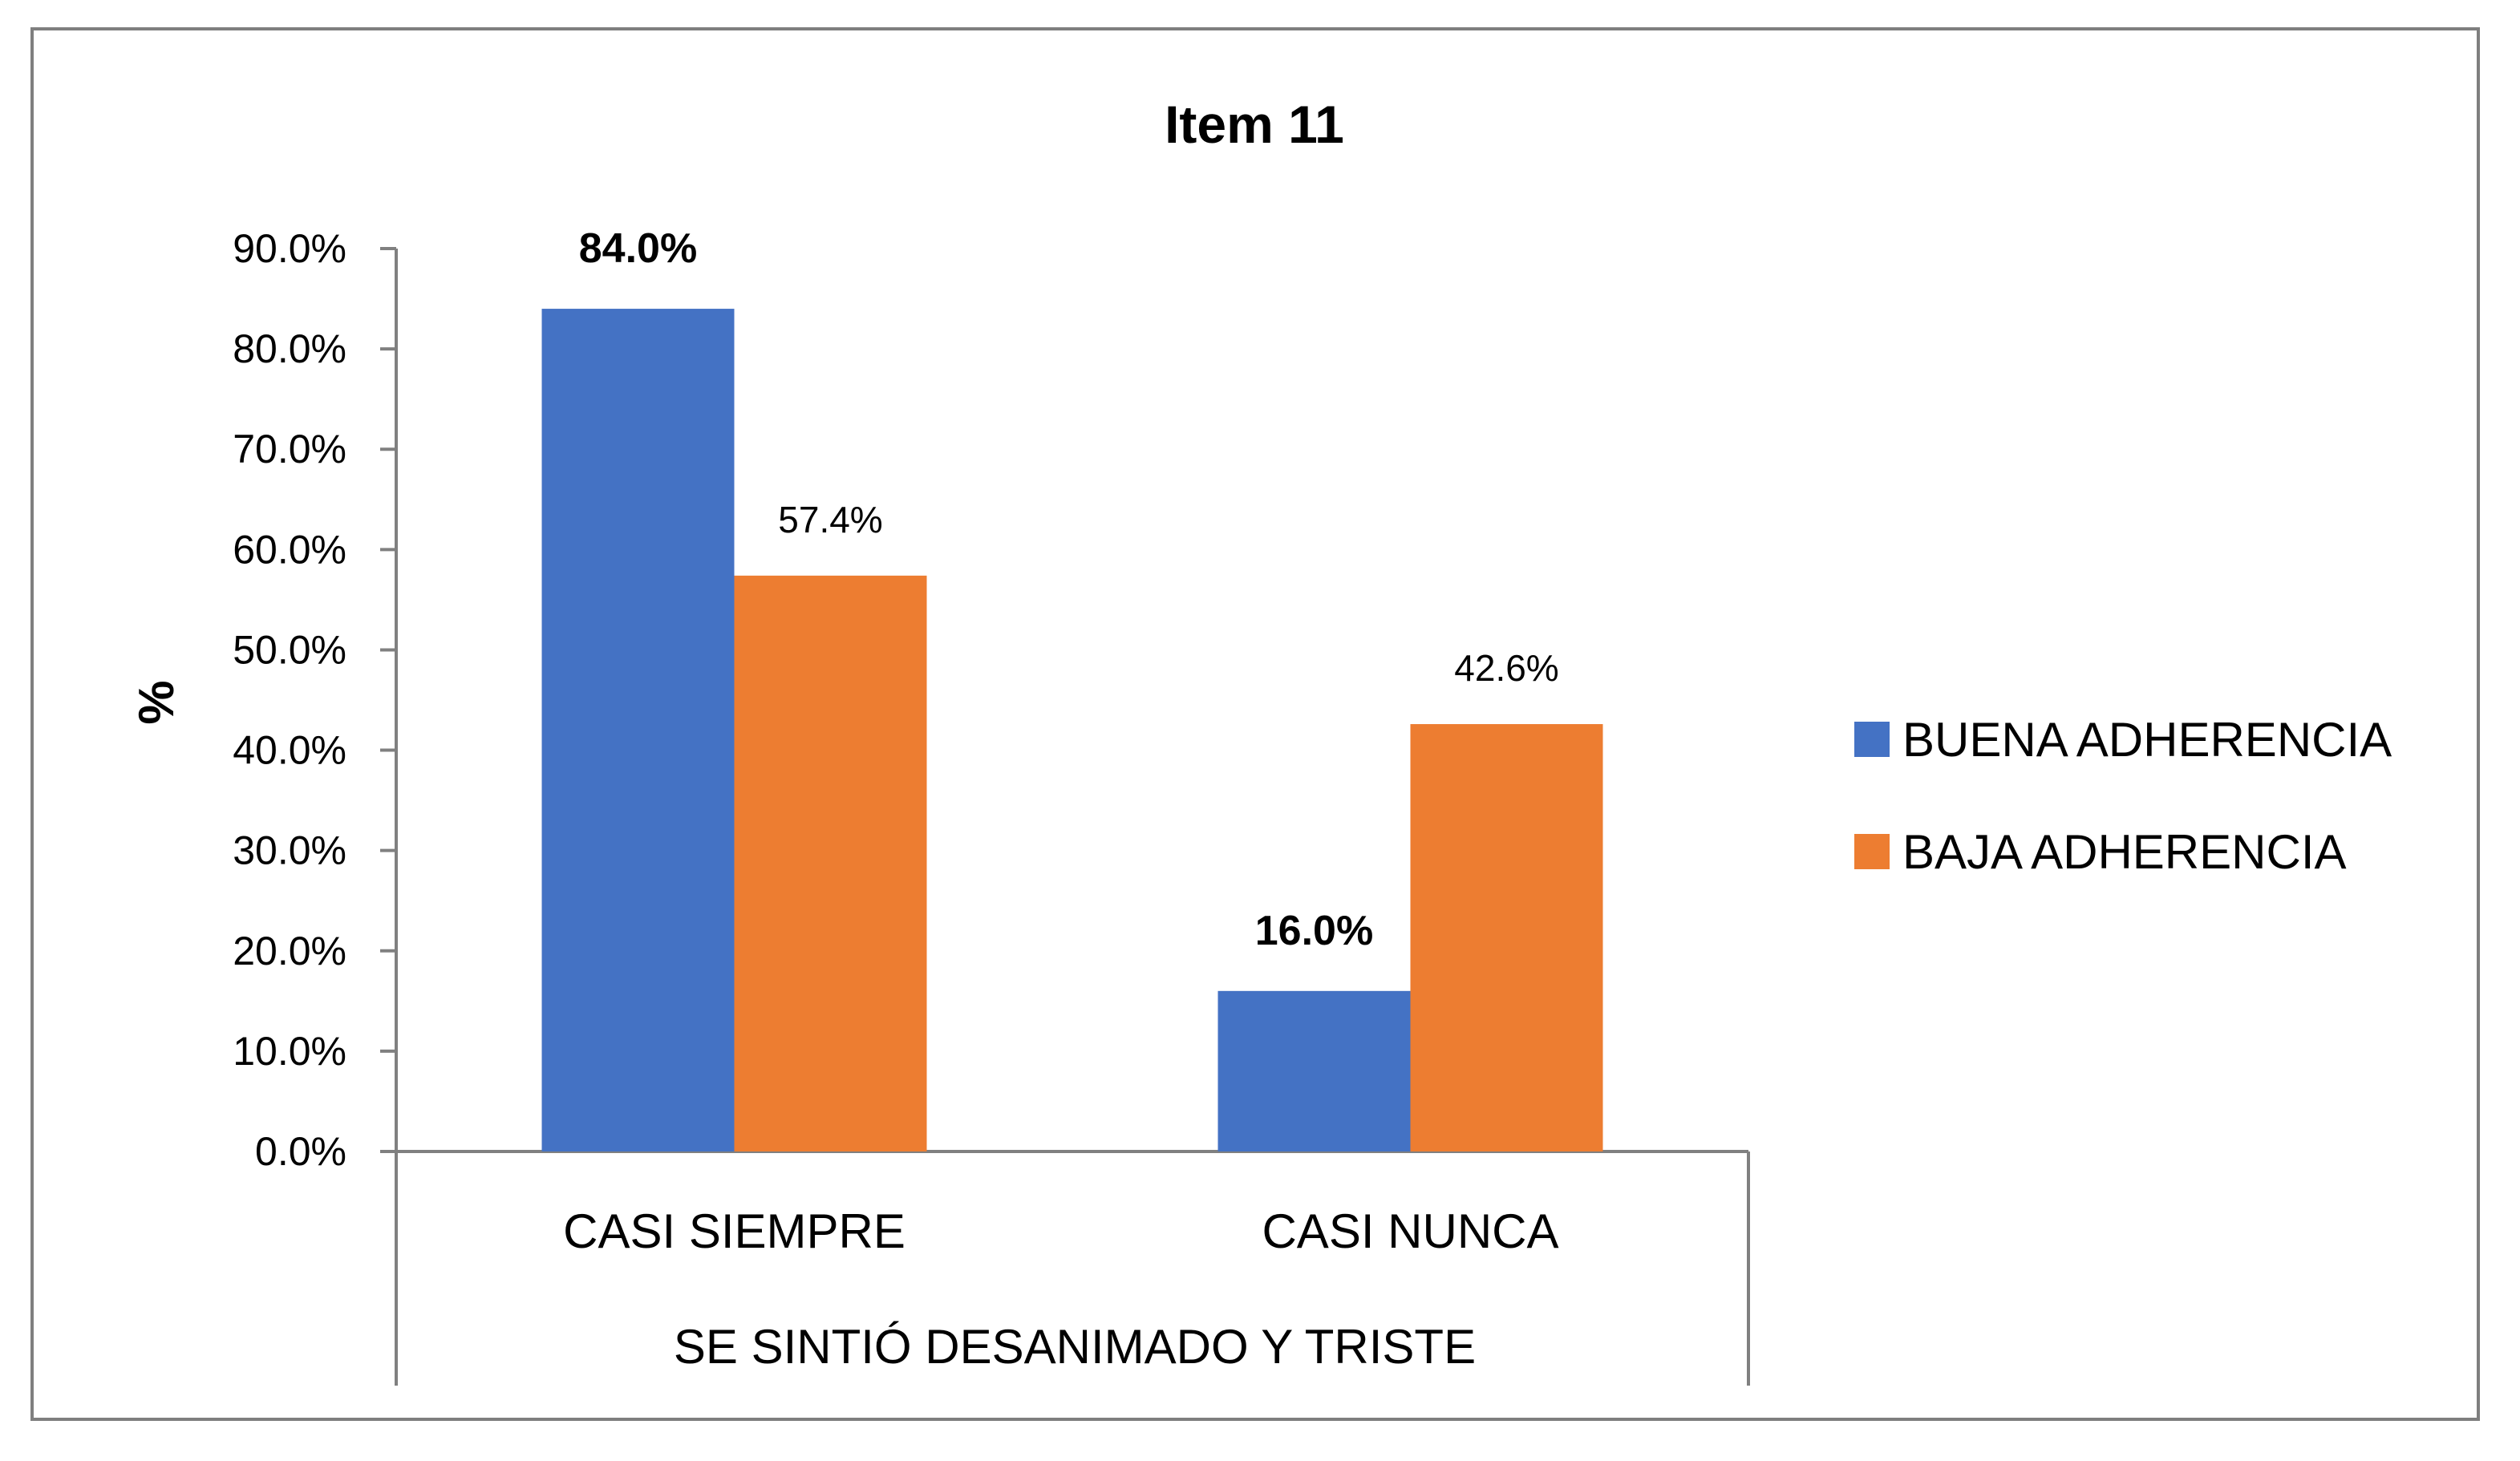 The width and height of the screenshot is (2520, 1461). Describe the element at coordinates (289, 349) in the screenshot. I see `y-tick-label: 80.0%` at that location.